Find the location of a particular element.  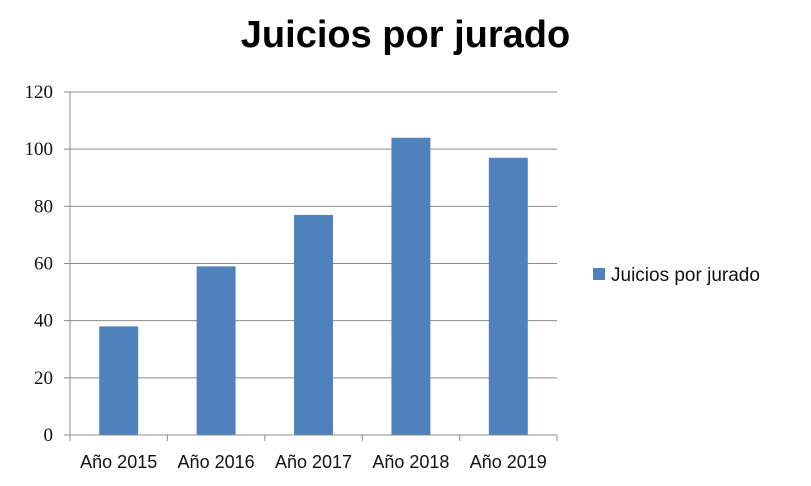

x-tick-label: Año 2015 is located at coordinates (118, 462).